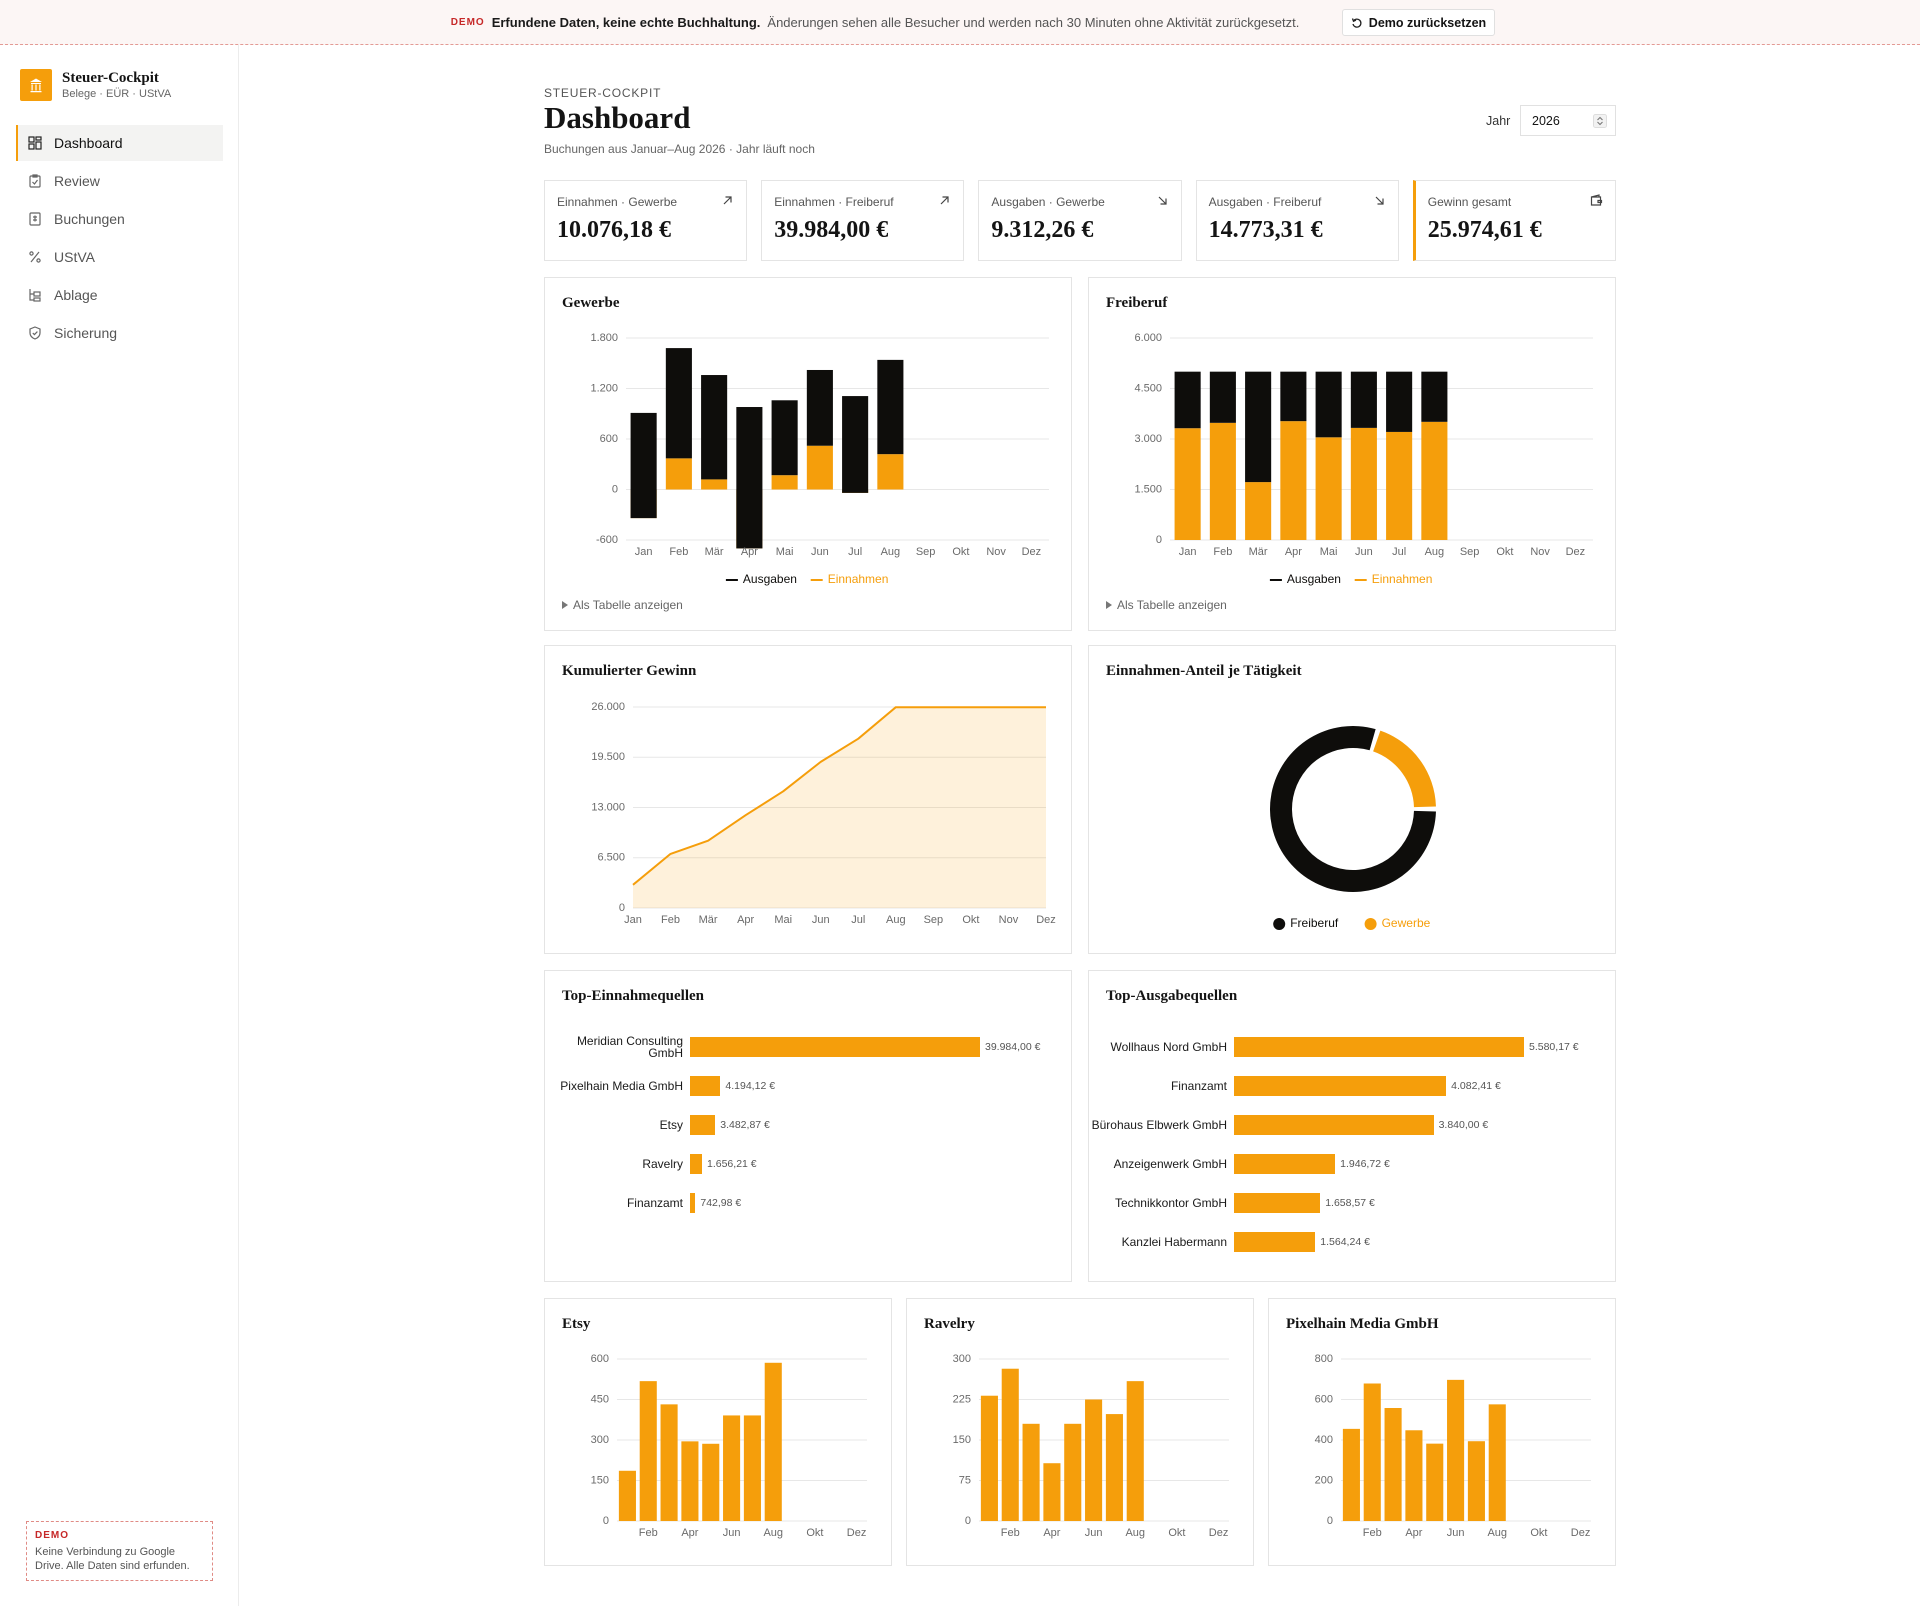 Image resolution: width=1920 pixels, height=1606 pixels. What do you see at coordinates (783, 920) in the screenshot?
I see `x-tick-label: Mai` at bounding box center [783, 920].